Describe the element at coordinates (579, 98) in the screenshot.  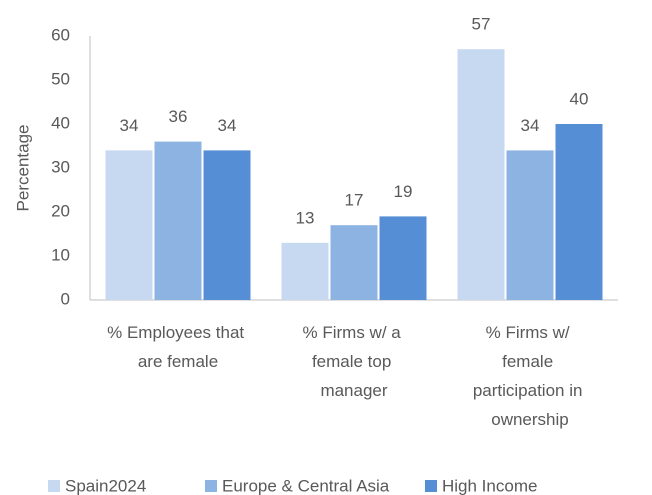
I see `data-label: 40` at that location.